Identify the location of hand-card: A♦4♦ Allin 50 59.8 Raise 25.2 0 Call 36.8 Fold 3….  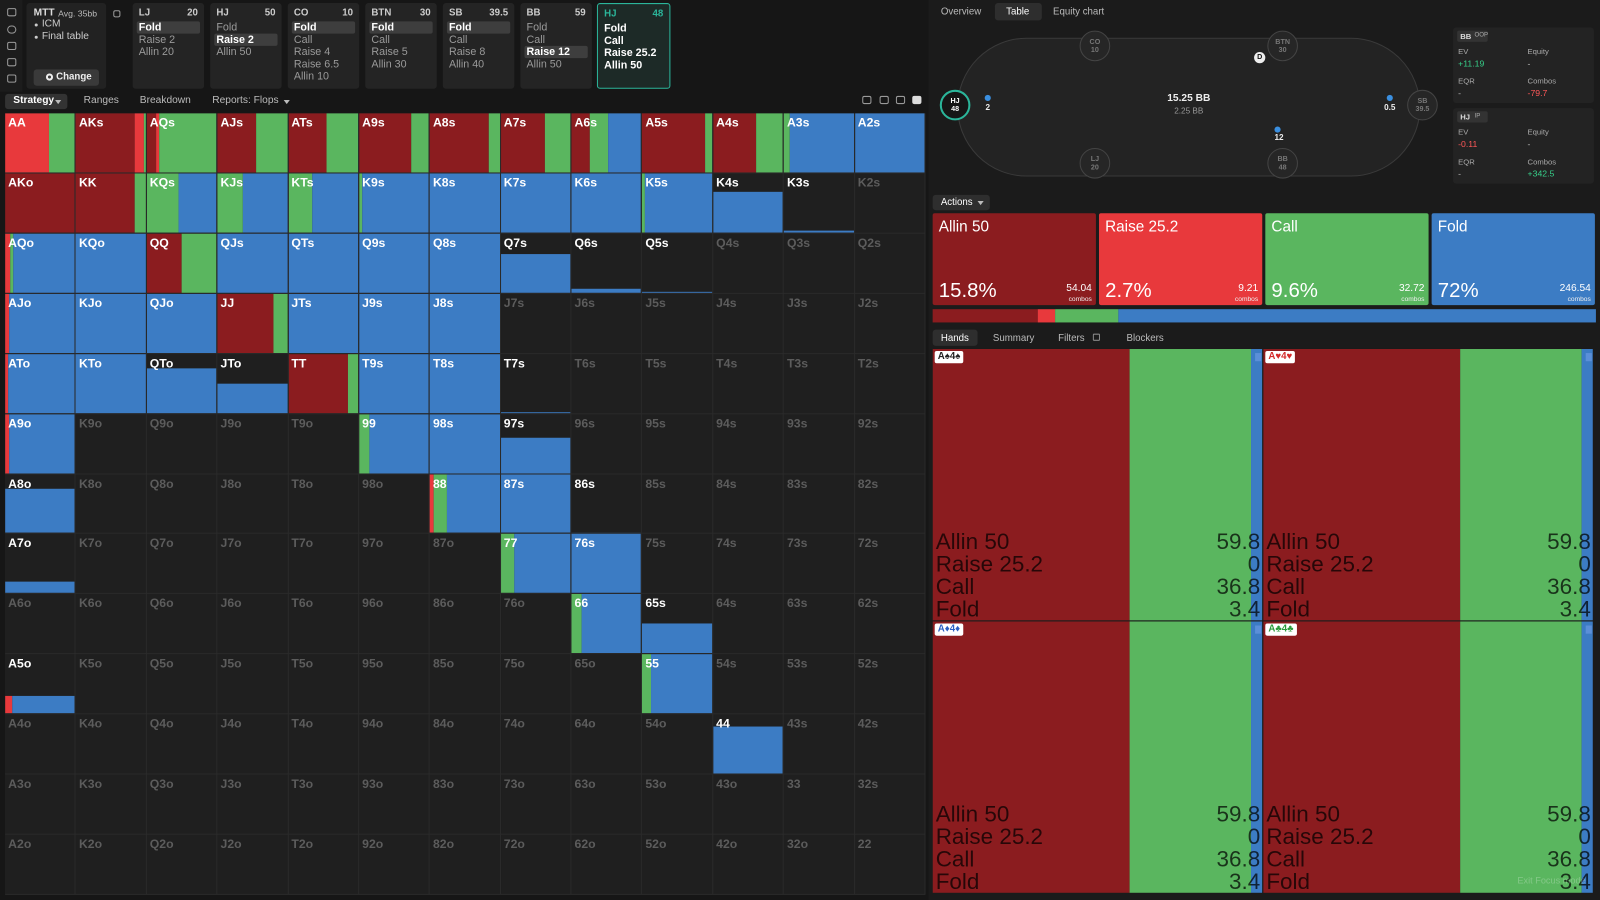
(1097, 757).